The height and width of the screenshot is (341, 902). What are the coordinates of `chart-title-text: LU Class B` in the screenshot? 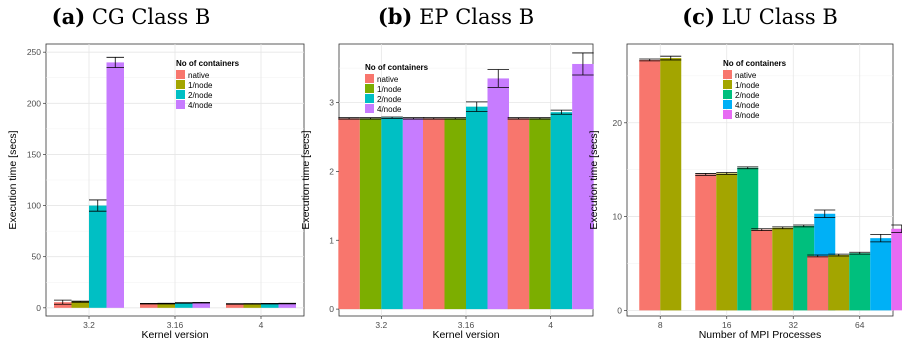 It's located at (780, 17).